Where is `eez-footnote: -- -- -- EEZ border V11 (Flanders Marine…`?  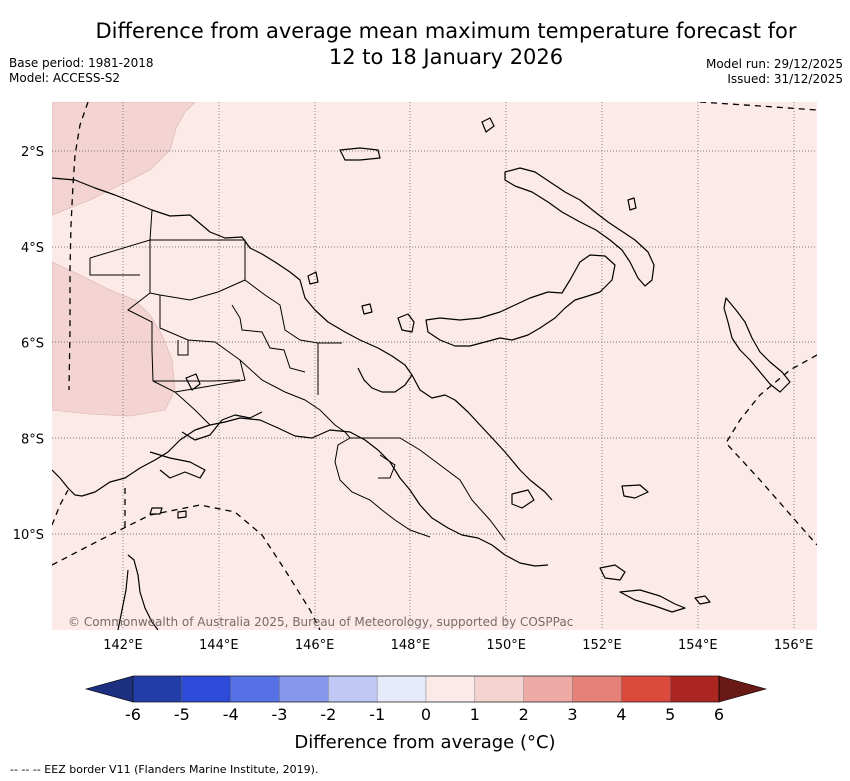 eez-footnote: -- -- -- EEZ border V11 (Flanders Marine… is located at coordinates (164, 769).